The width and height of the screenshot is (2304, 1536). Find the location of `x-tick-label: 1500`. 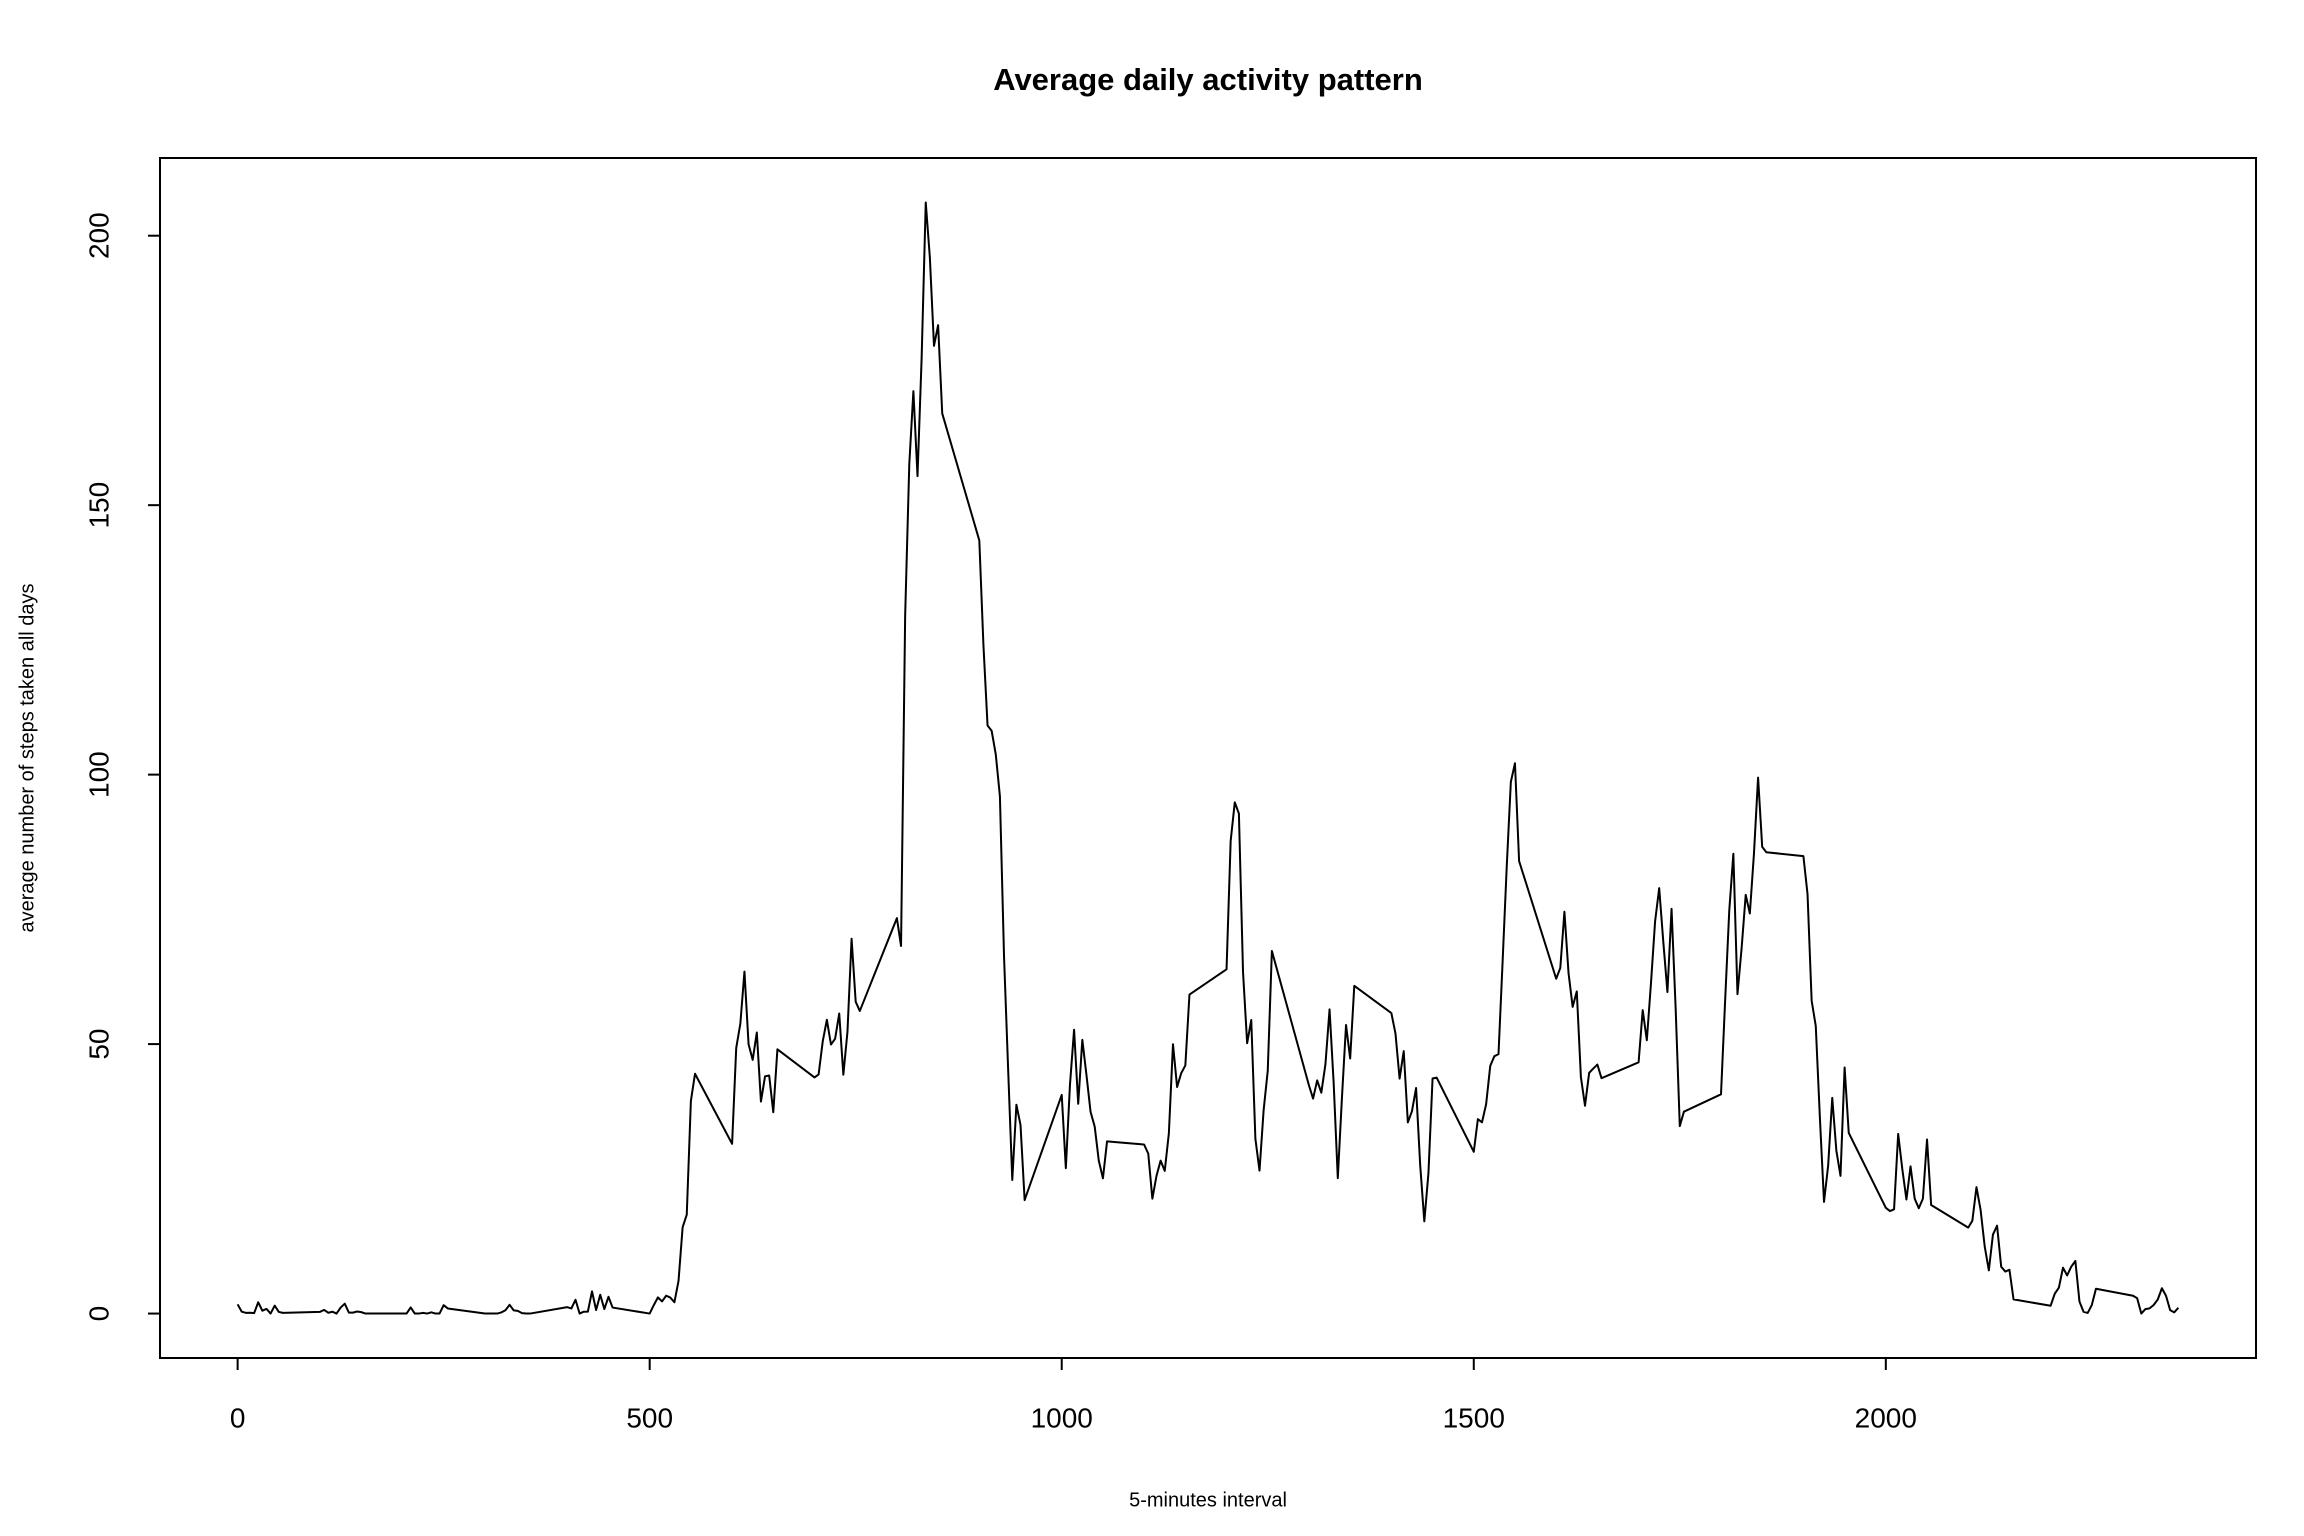

x-tick-label: 1500 is located at coordinates (1474, 1417).